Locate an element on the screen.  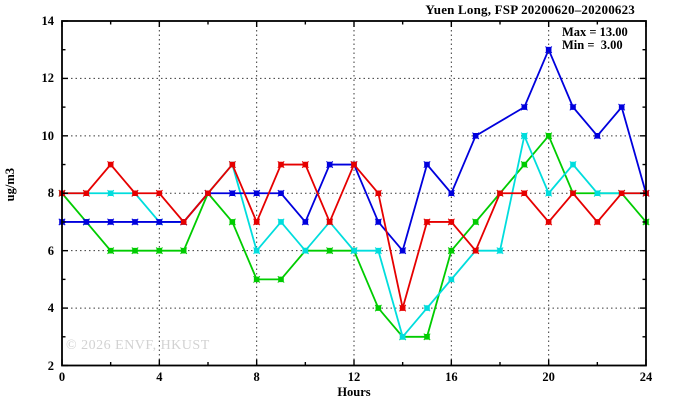
y-tick-label: 12 is located at coordinates (48, 78).